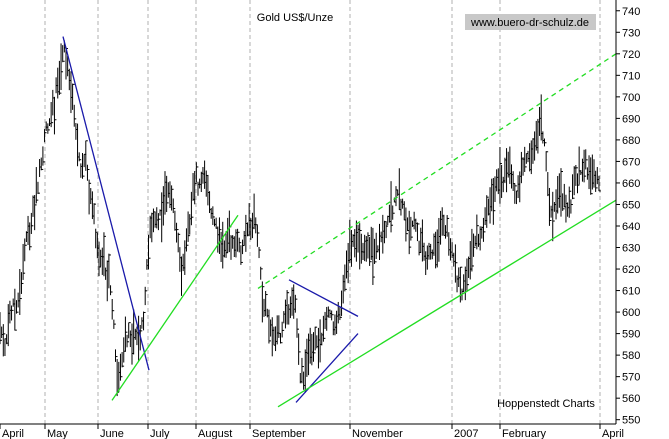 The width and height of the screenshot is (669, 439). What do you see at coordinates (631, 378) in the screenshot?
I see `y-tick-label: 570` at bounding box center [631, 378].